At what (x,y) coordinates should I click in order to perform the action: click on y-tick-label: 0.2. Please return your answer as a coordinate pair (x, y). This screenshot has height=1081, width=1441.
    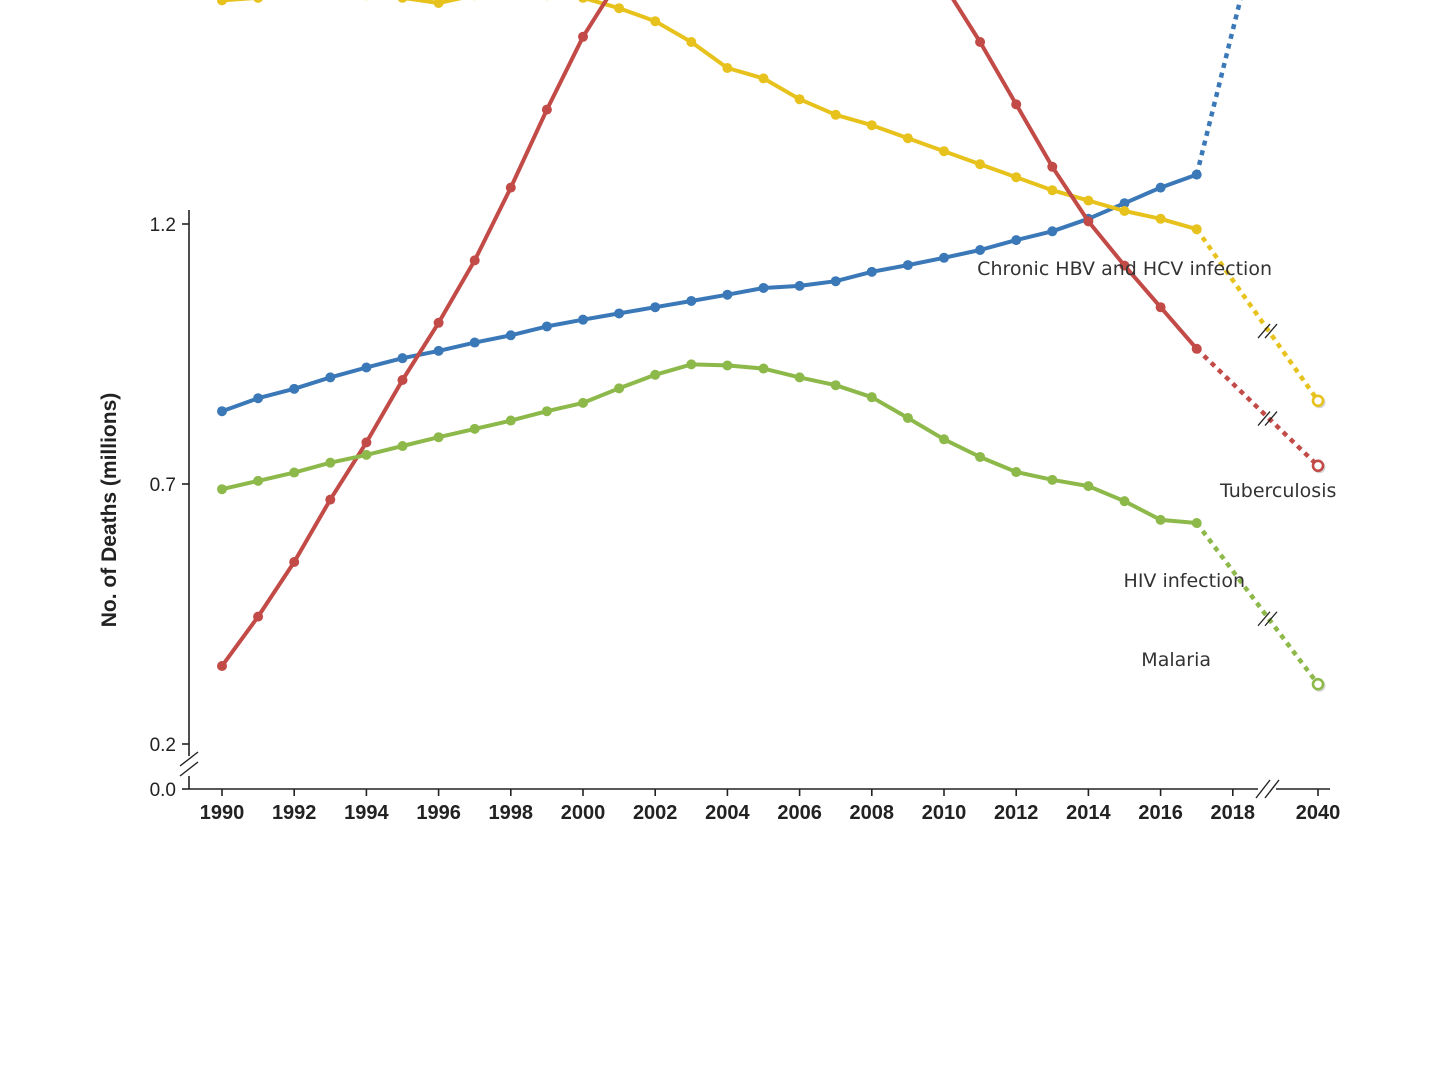
    Looking at the image, I should click on (163, 745).